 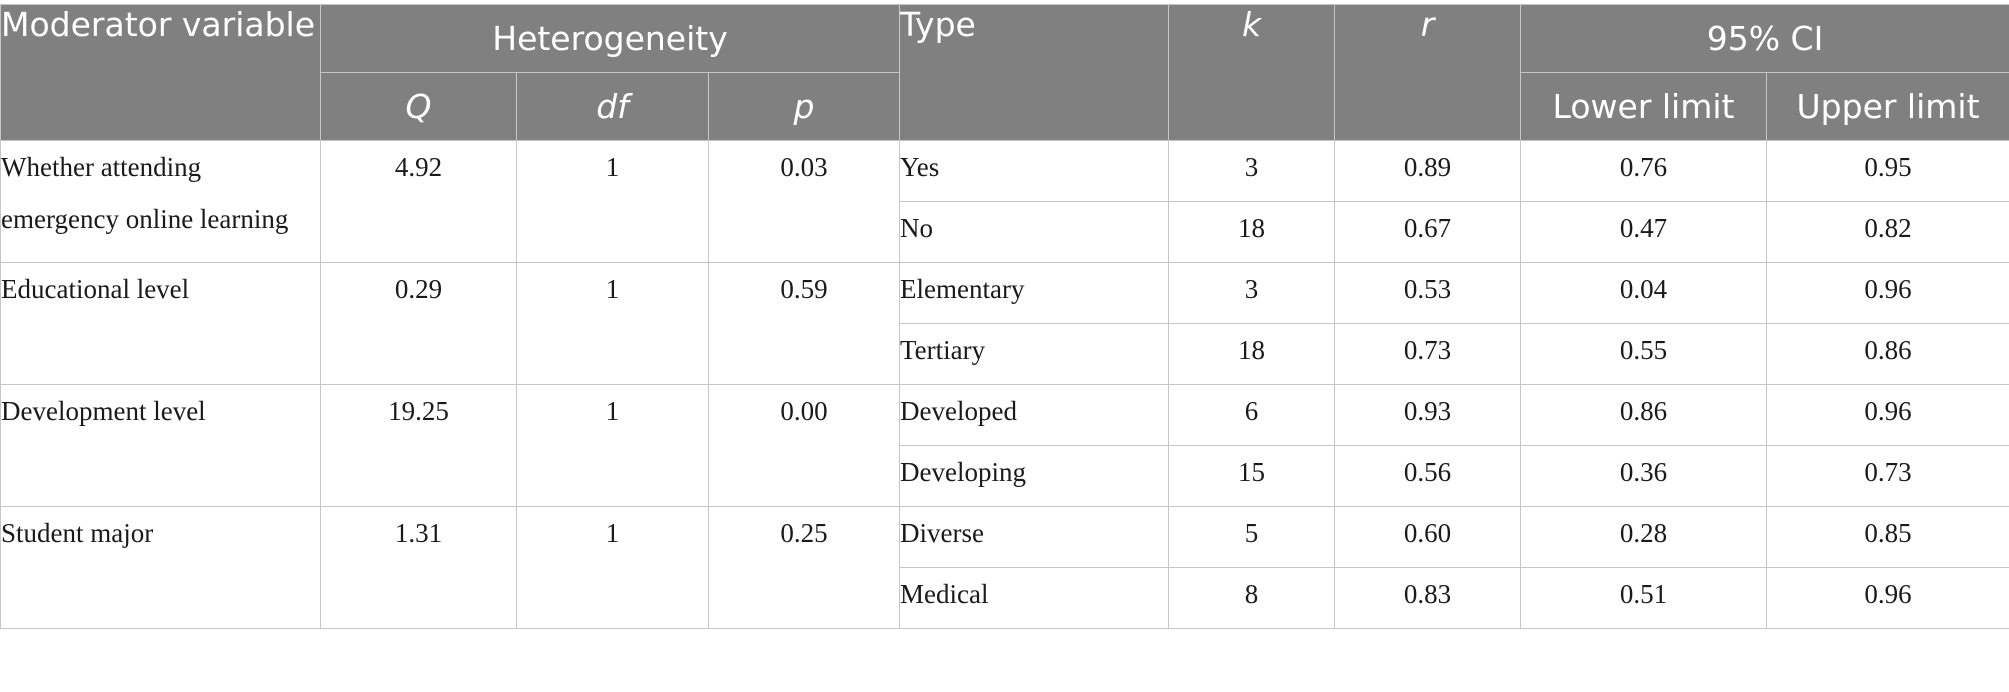 I want to click on r-cell: 0.73, so click(x=1428, y=354).